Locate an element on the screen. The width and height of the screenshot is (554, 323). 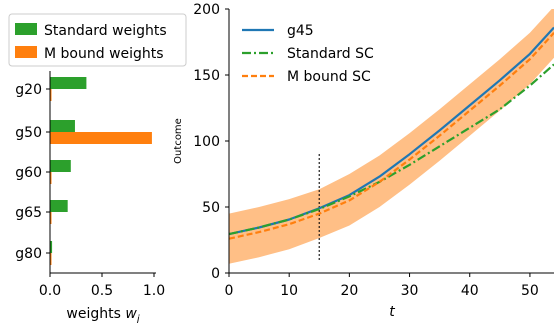
weights-legend: Standard weights M bound weights is located at coordinates (97, 40).